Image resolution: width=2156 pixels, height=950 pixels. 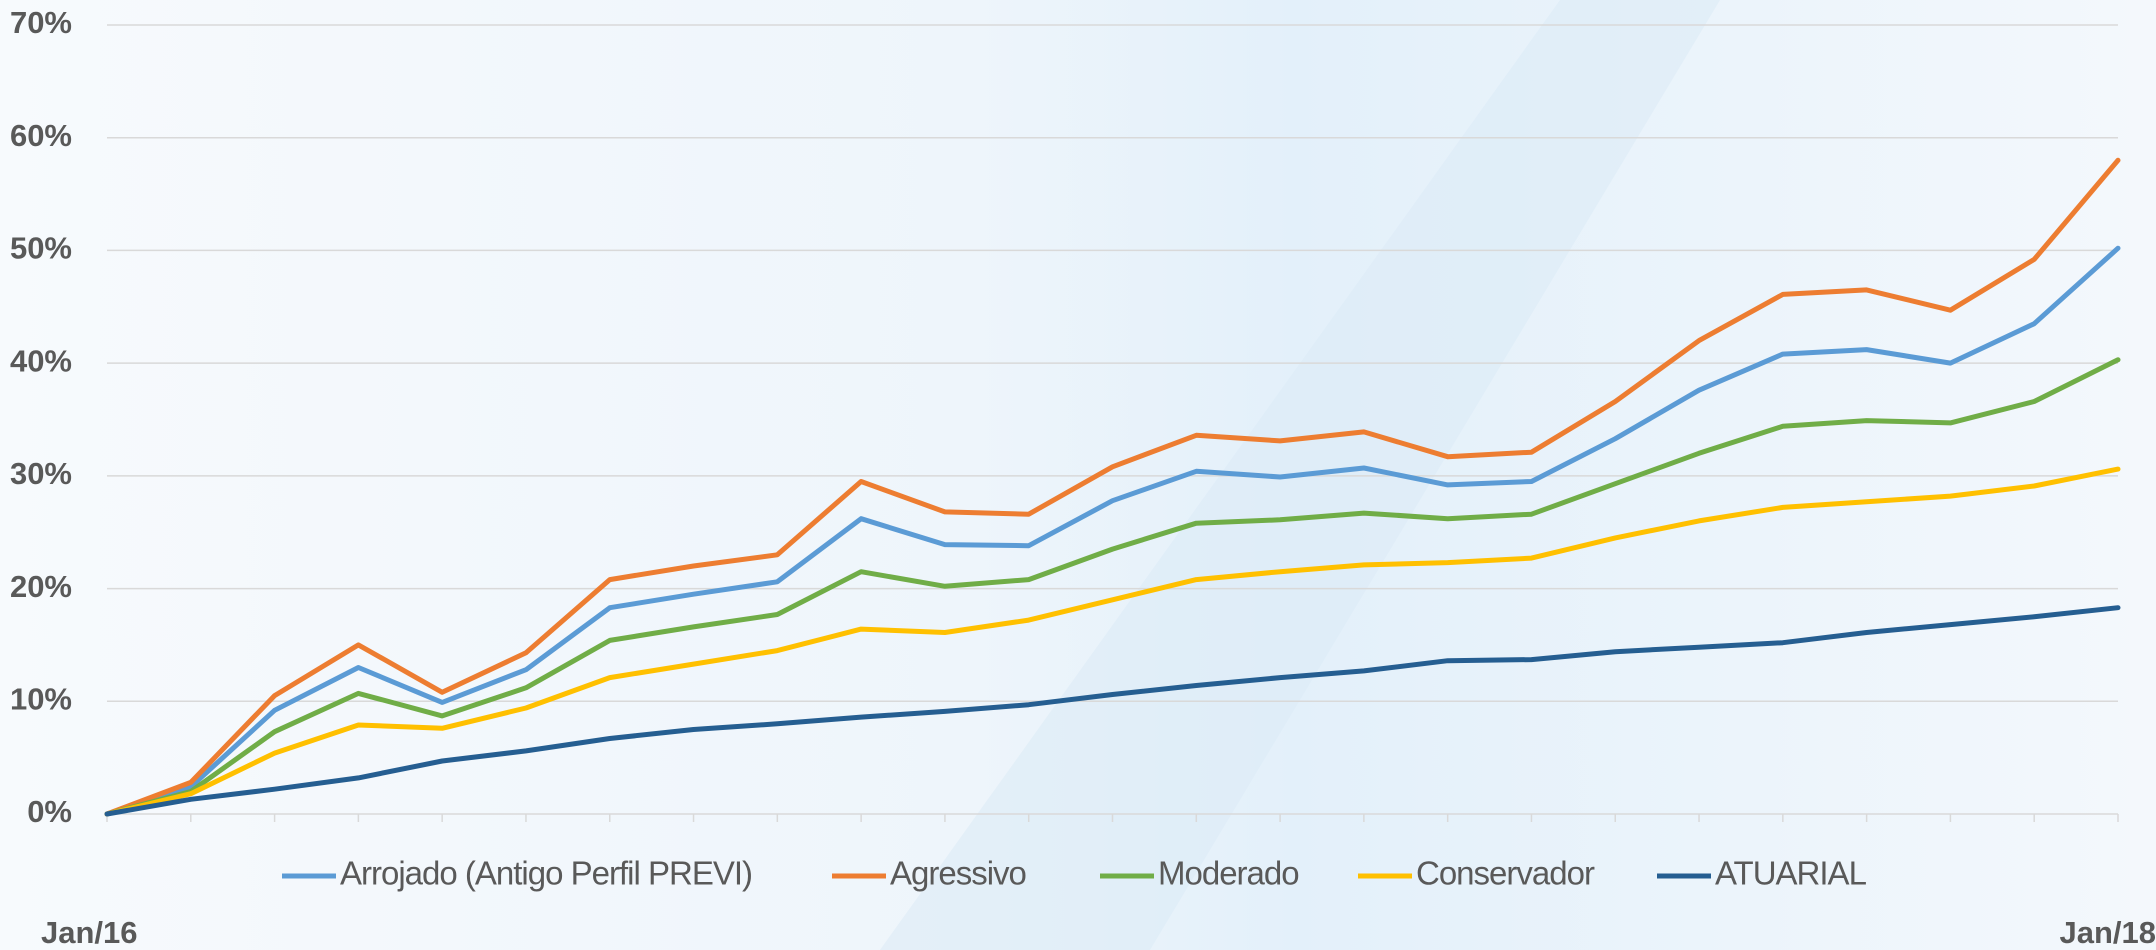 What do you see at coordinates (41, 586) in the screenshot?
I see `y-tick-label: 20%` at bounding box center [41, 586].